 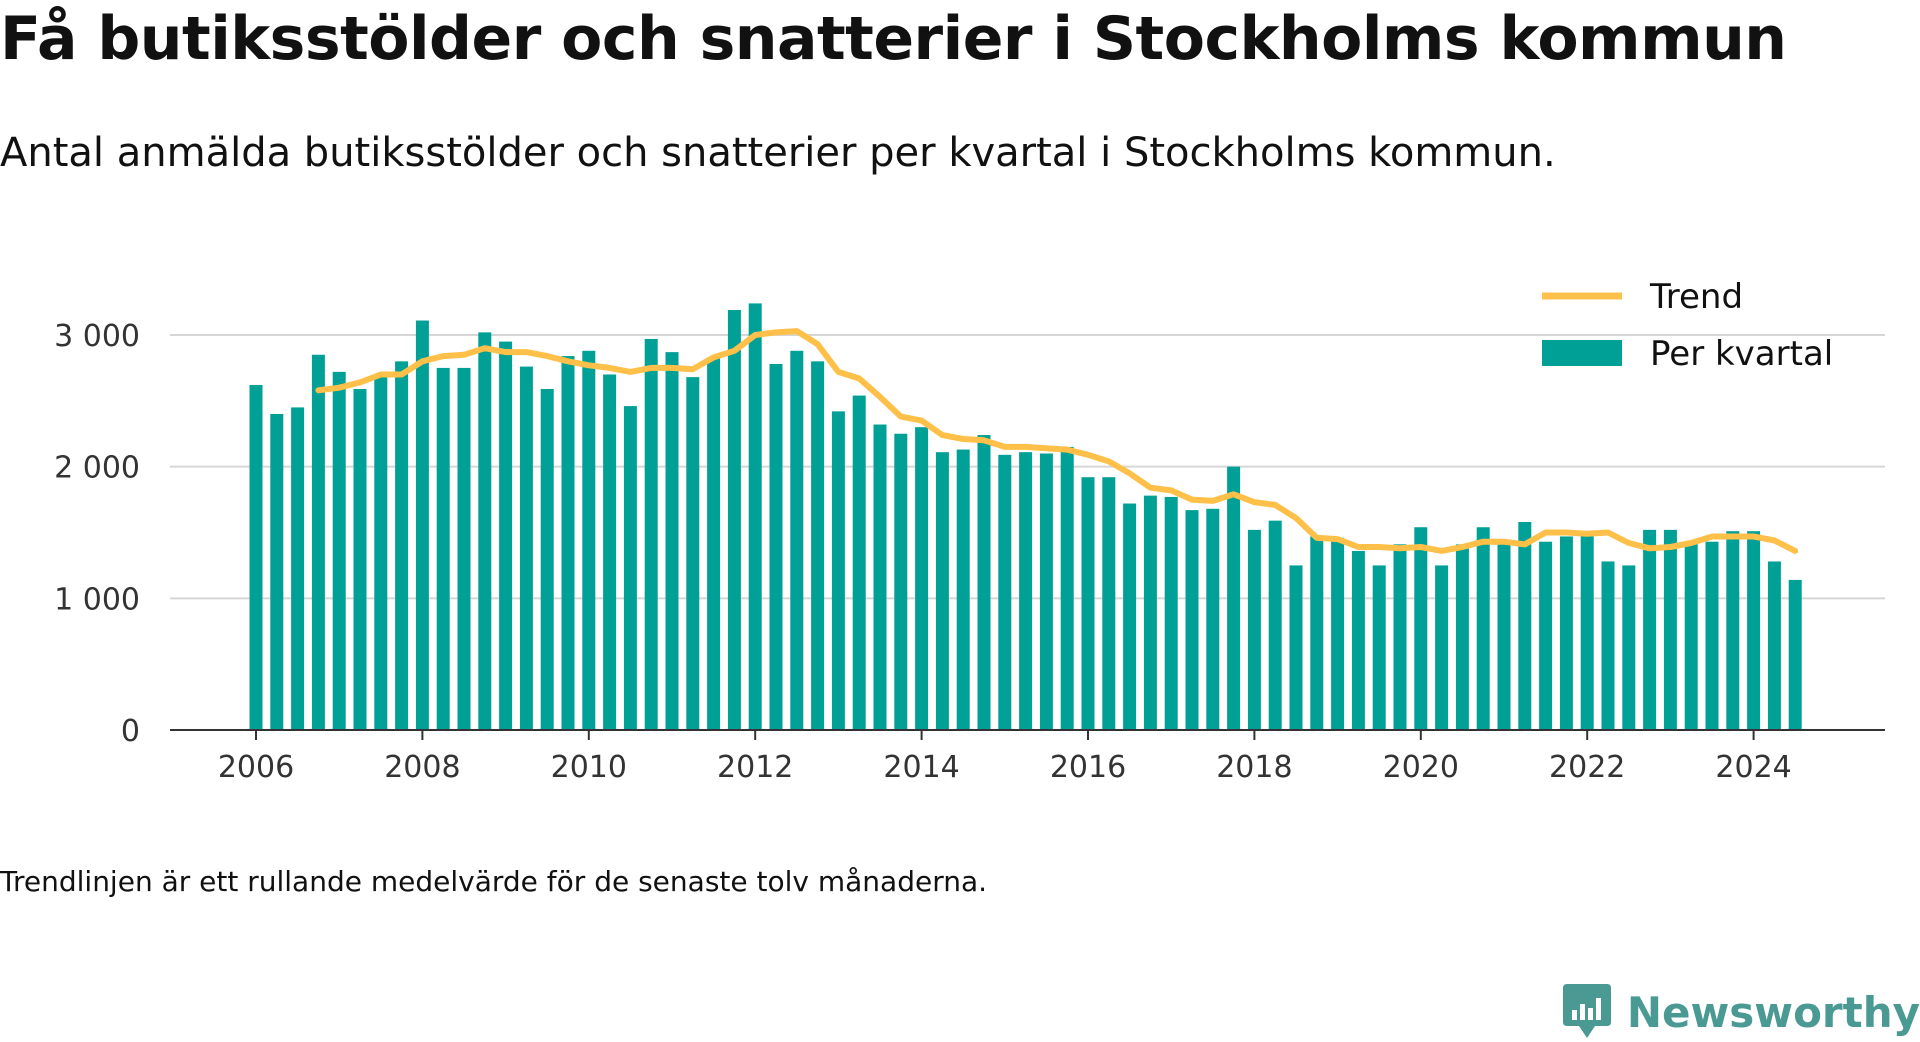 What do you see at coordinates (1696, 297) in the screenshot?
I see `legend-trend-label: Trend` at bounding box center [1696, 297].